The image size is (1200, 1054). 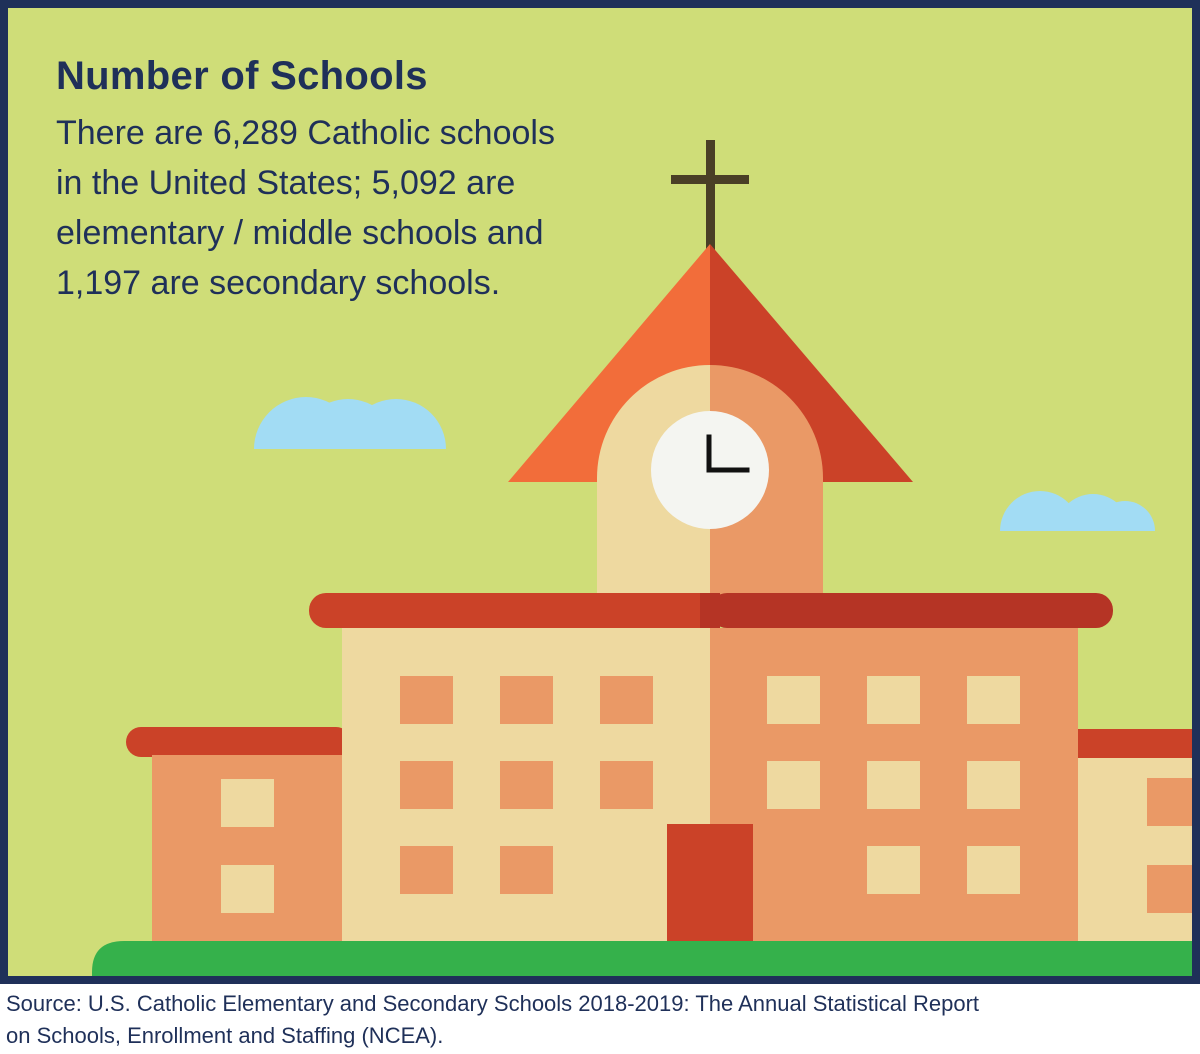 I want to click on description-line: elementary / middle schools and, so click(x=300, y=233).